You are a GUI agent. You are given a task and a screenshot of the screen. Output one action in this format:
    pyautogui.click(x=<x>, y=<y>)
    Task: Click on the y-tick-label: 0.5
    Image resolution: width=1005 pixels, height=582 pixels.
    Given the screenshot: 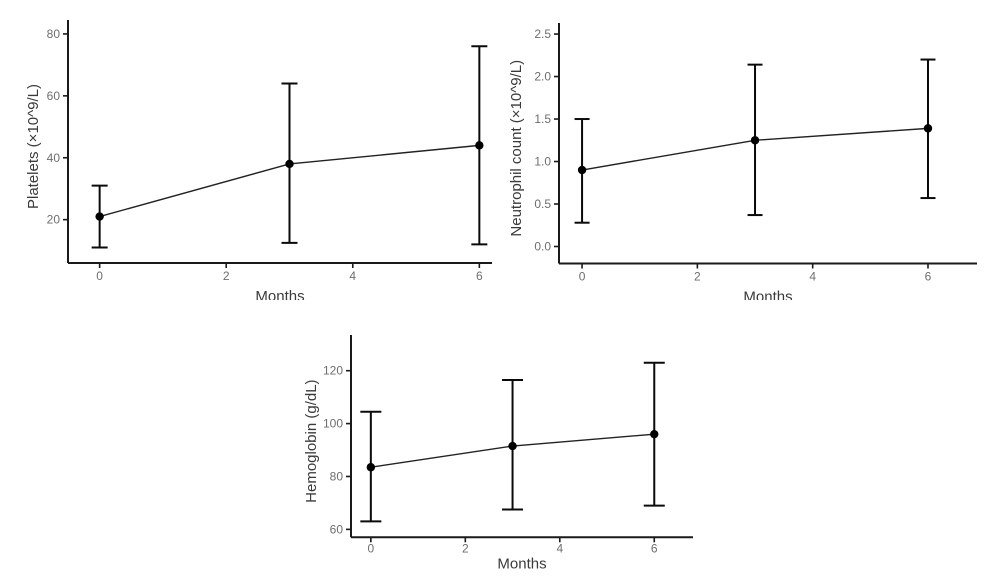 What is the action you would take?
    pyautogui.click(x=542, y=204)
    